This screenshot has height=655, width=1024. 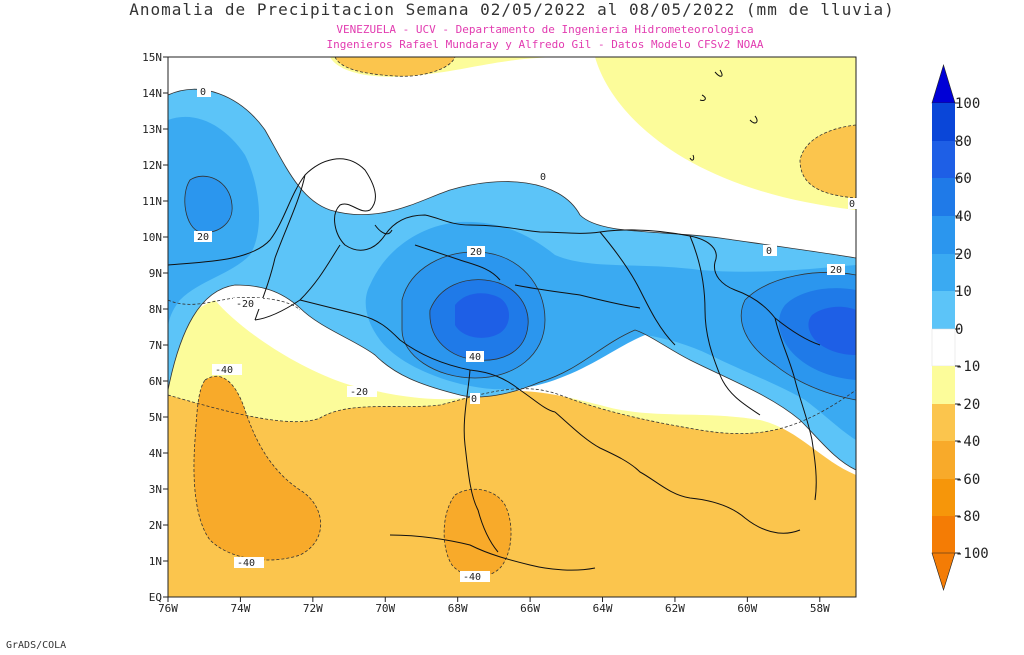 What do you see at coordinates (494, 606) in the screenshot?
I see `longitude-axis: 76W 74W 72W 70W 68W 66W 64W 62W 60W 58W` at bounding box center [494, 606].